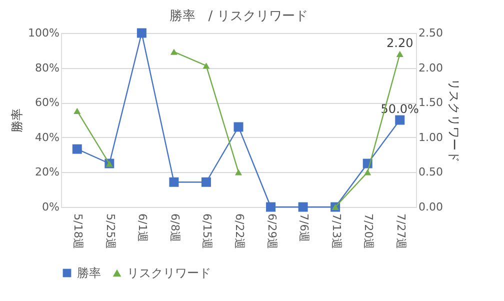 Image resolution: width=504 pixels, height=301 pixels. Describe the element at coordinates (271, 232) in the screenshot. I see `x-tick-label: 6/29週` at that location.